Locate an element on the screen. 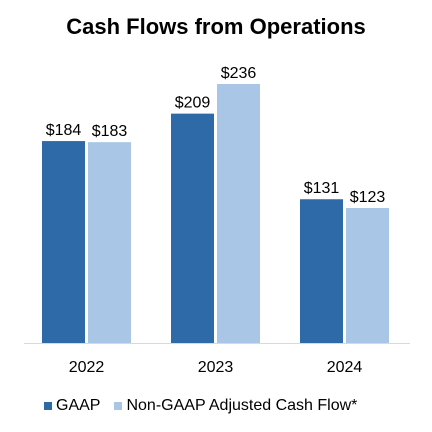  chart-title: Cash Flows from Operations is located at coordinates (216, 26).